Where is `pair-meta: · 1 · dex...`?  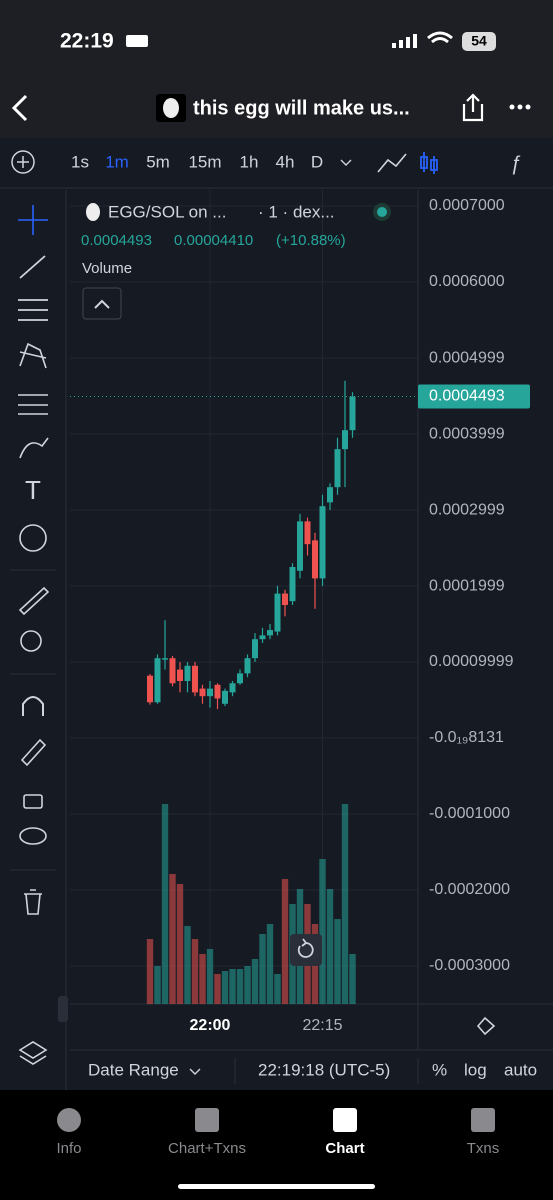
pair-meta: · 1 · dex... is located at coordinates (296, 211).